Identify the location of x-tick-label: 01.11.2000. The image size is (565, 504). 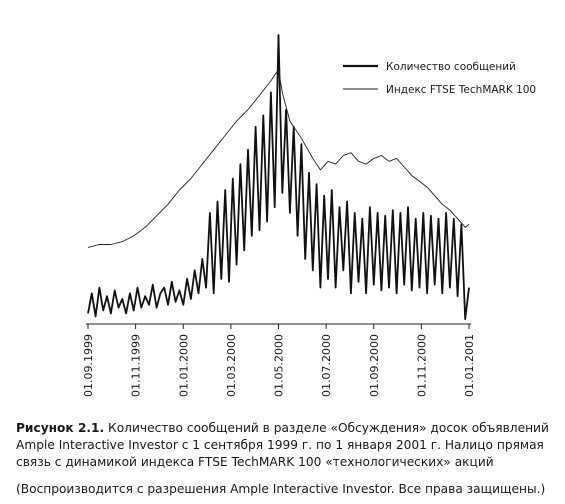
(421, 365).